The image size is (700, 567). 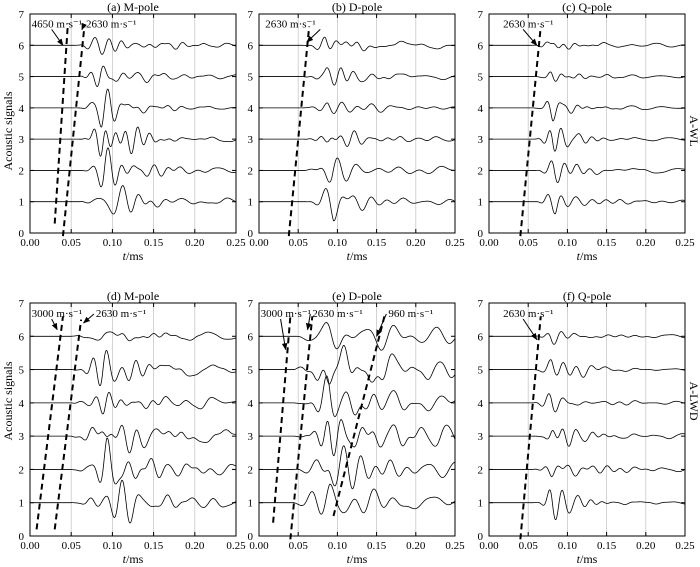 What do you see at coordinates (410, 314) in the screenshot?
I see `velocity-annotation: 960 m·s⁻¹` at bounding box center [410, 314].